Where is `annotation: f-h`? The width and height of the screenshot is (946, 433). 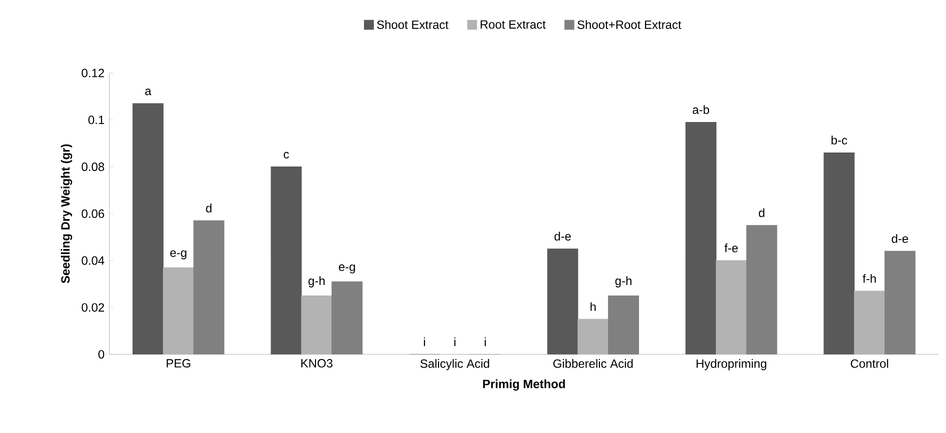
annotation: f-h is located at coordinates (869, 278).